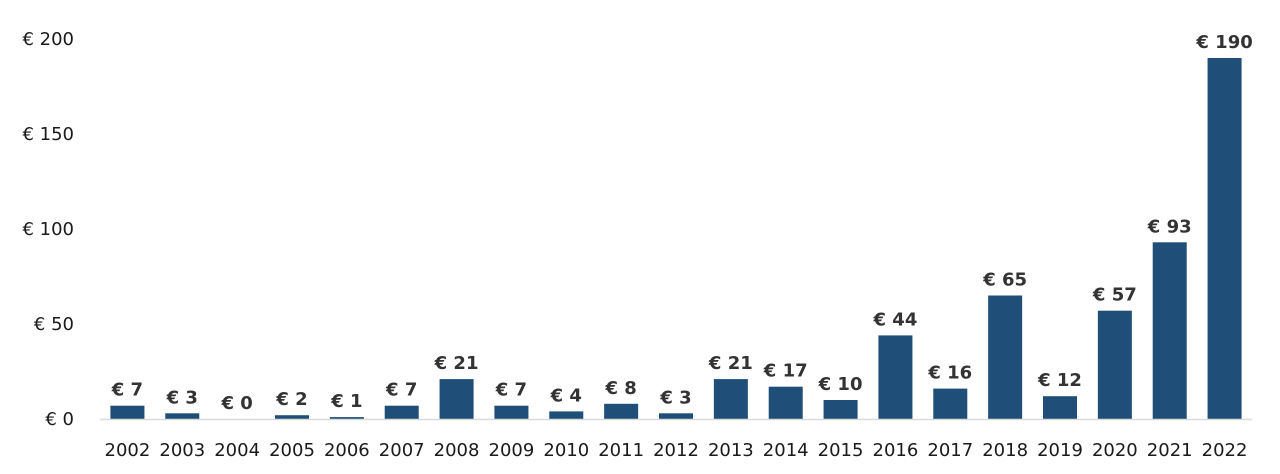 The image size is (1280, 474). Describe the element at coordinates (896, 450) in the screenshot. I see `x-tick-label: 2016` at that location.